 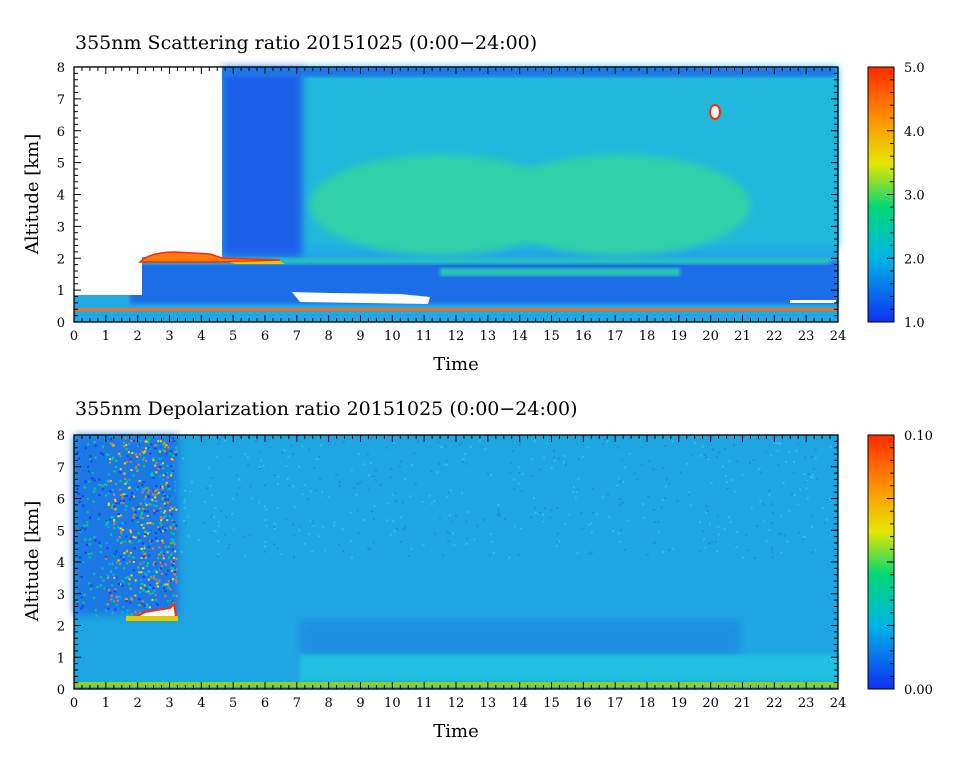 What do you see at coordinates (551, 703) in the screenshot?
I see `x-tick-label: 15` at bounding box center [551, 703].